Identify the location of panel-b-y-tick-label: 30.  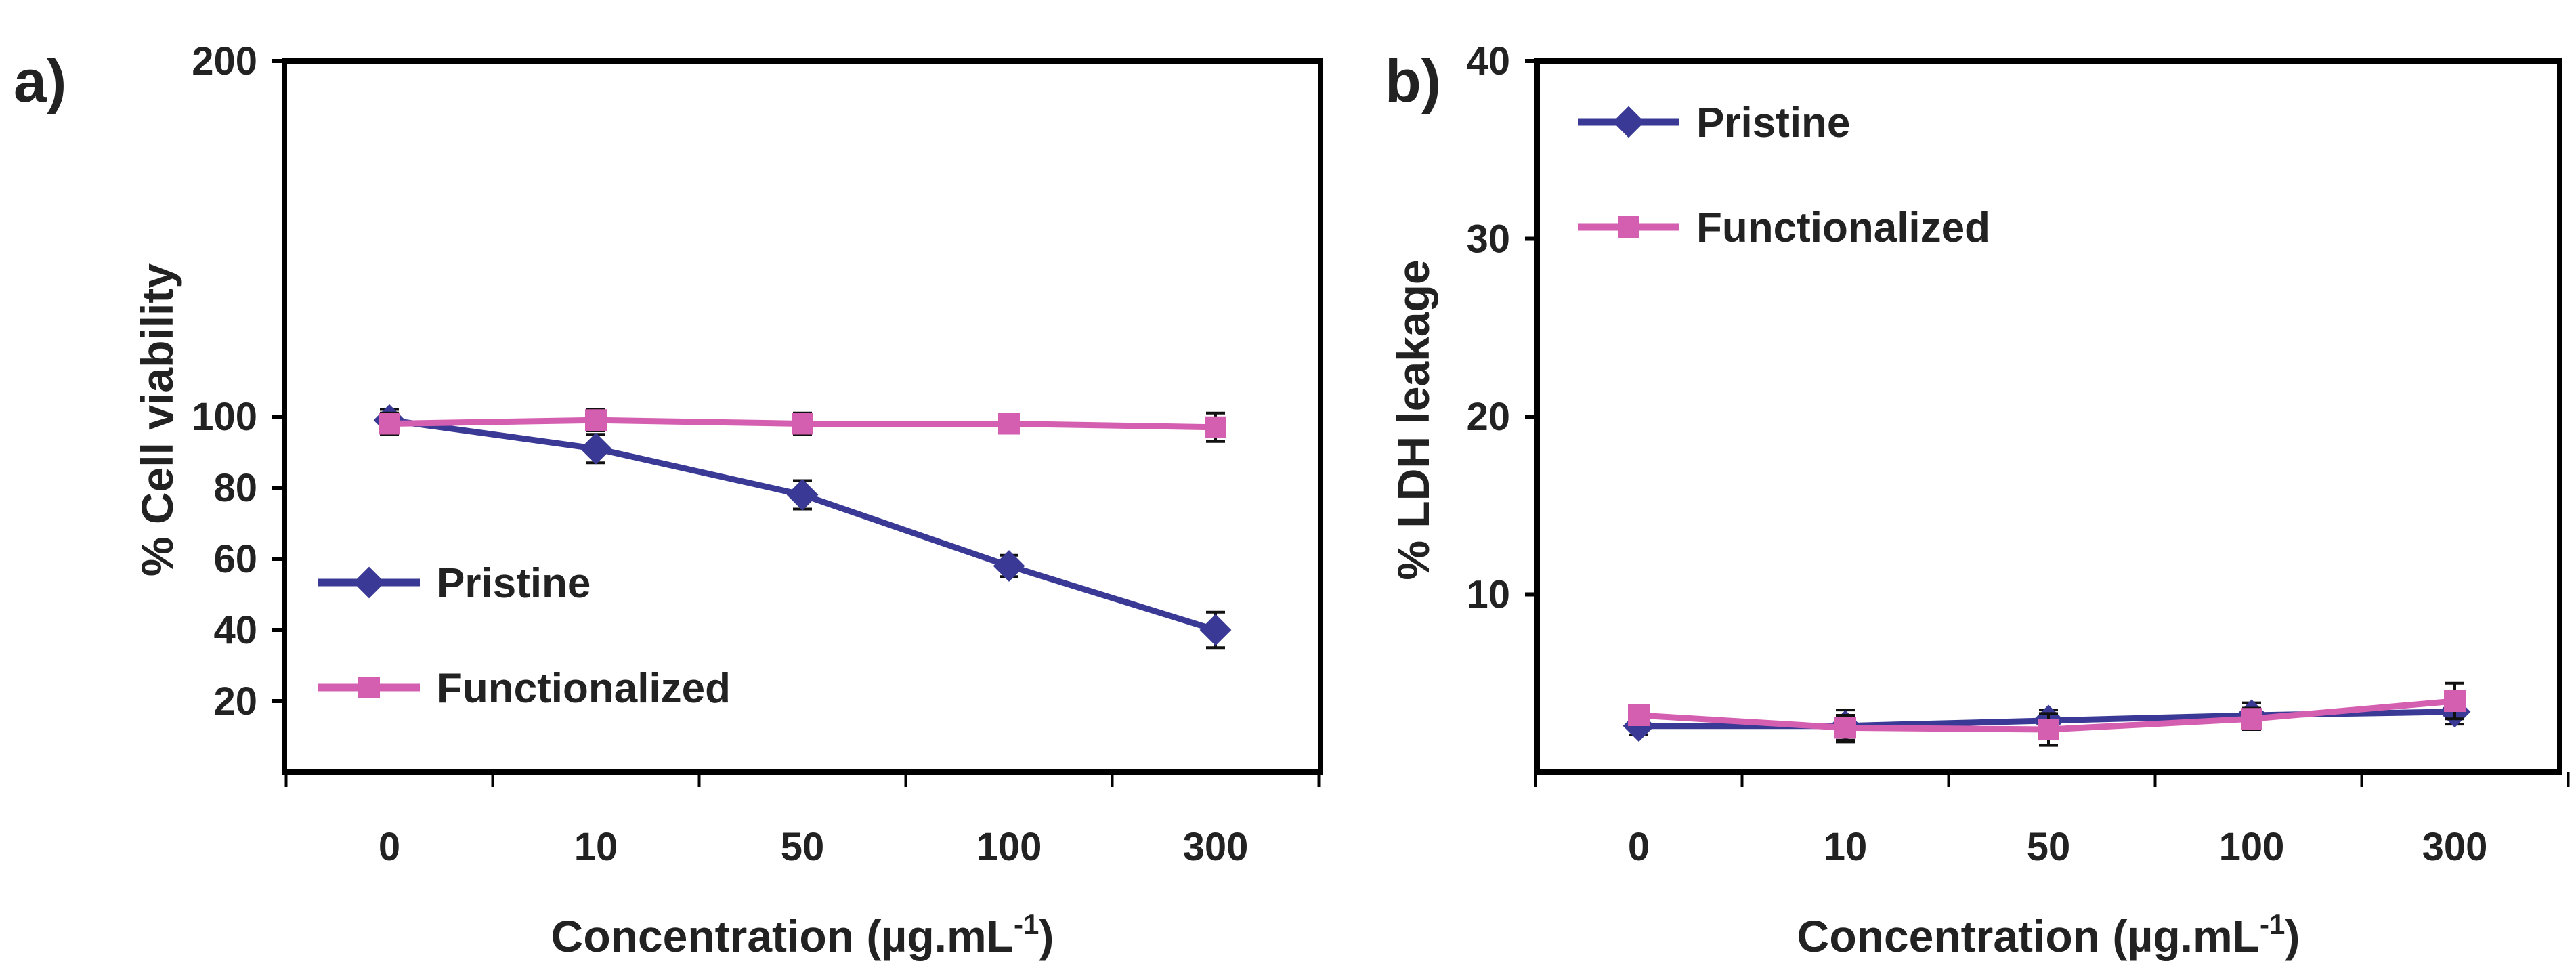
(1488, 239).